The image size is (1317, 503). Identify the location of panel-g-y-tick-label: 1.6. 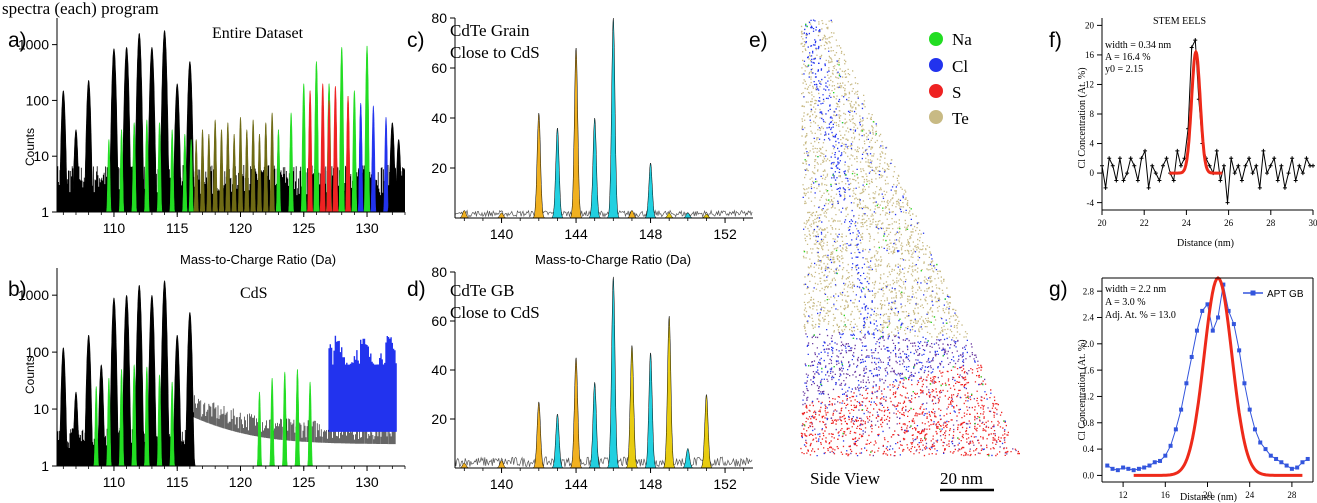
(1089, 370).